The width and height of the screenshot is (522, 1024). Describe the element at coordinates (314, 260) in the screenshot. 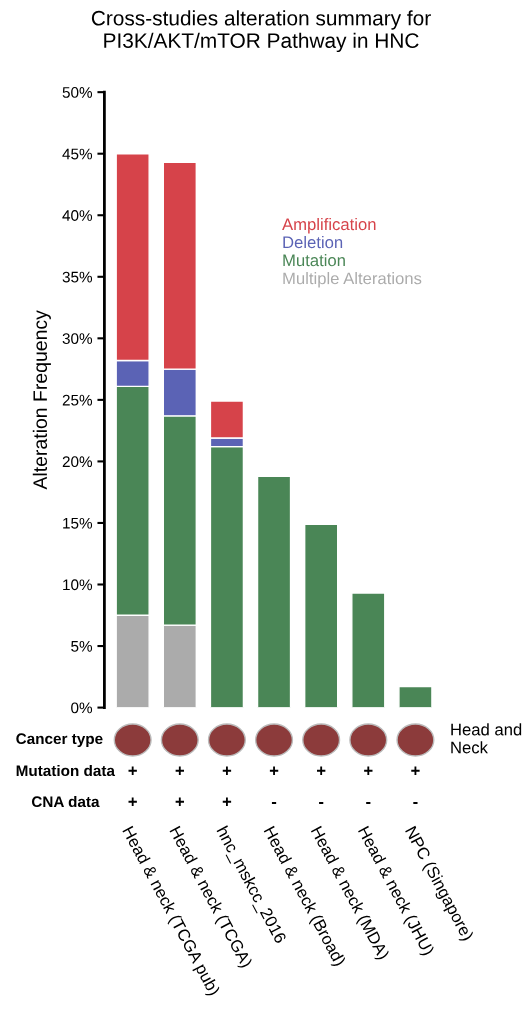

I see `text: Mutation` at that location.